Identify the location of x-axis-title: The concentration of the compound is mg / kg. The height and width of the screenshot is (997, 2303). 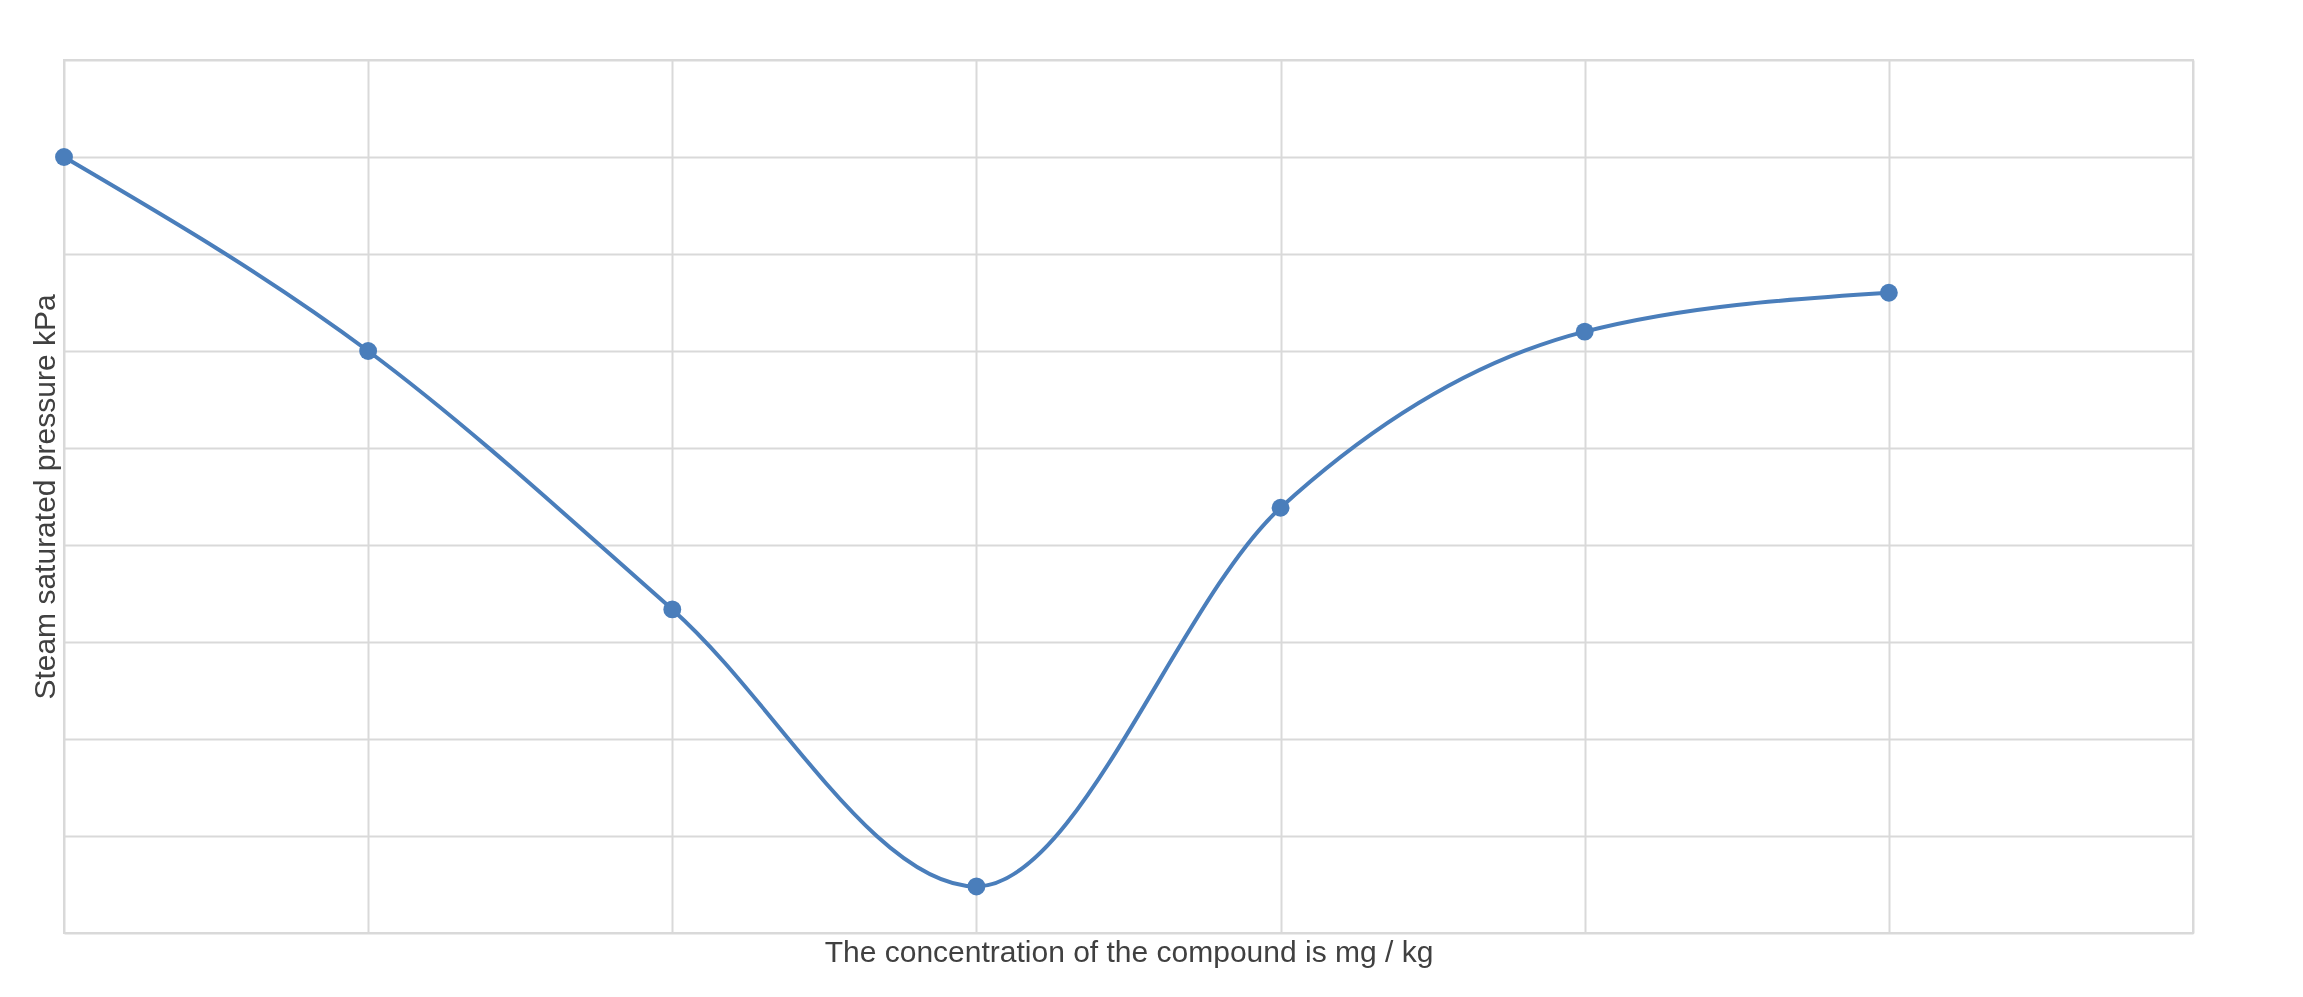
(1129, 951).